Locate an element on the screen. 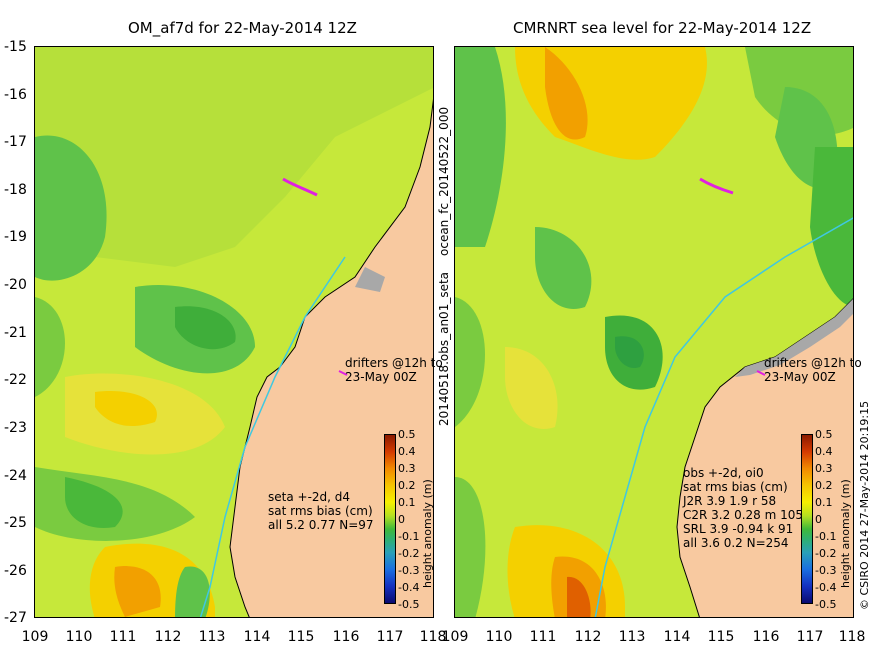 The image size is (880, 660). left-stats-line: all 5.2 0.77 N=97 is located at coordinates (321, 525).